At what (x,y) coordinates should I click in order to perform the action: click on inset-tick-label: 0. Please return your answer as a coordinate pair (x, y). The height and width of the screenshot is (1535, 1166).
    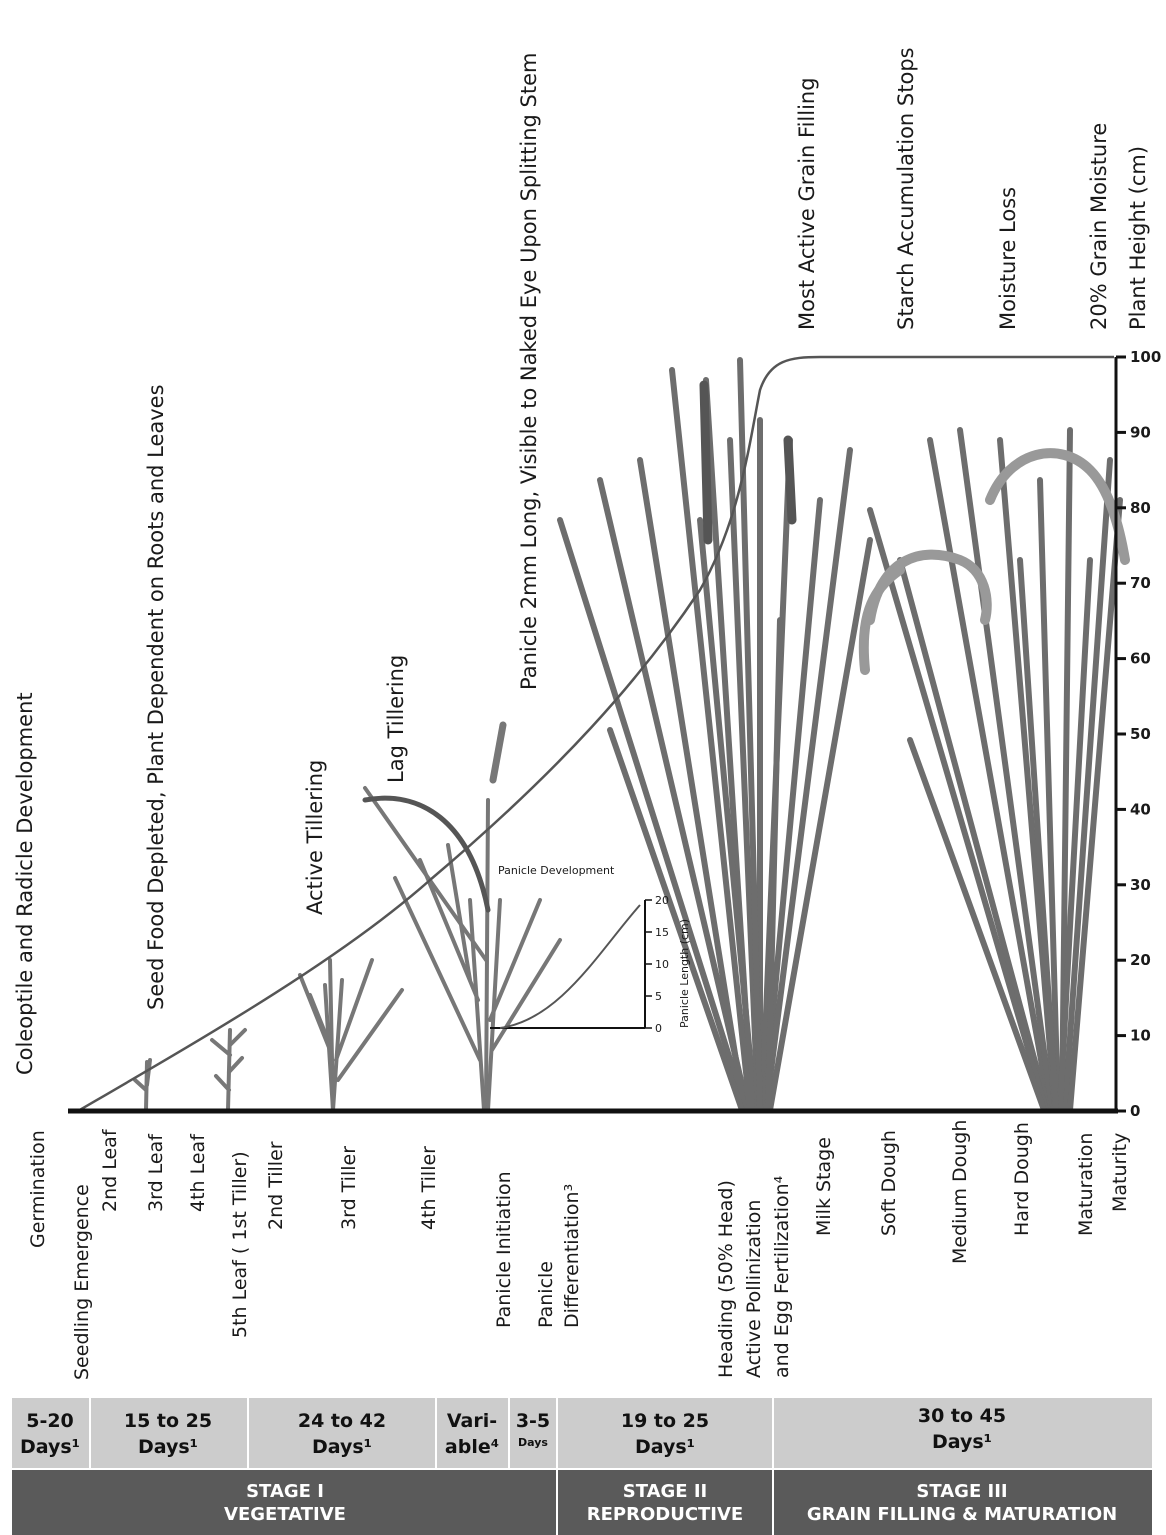
    Looking at the image, I should click on (658, 1028).